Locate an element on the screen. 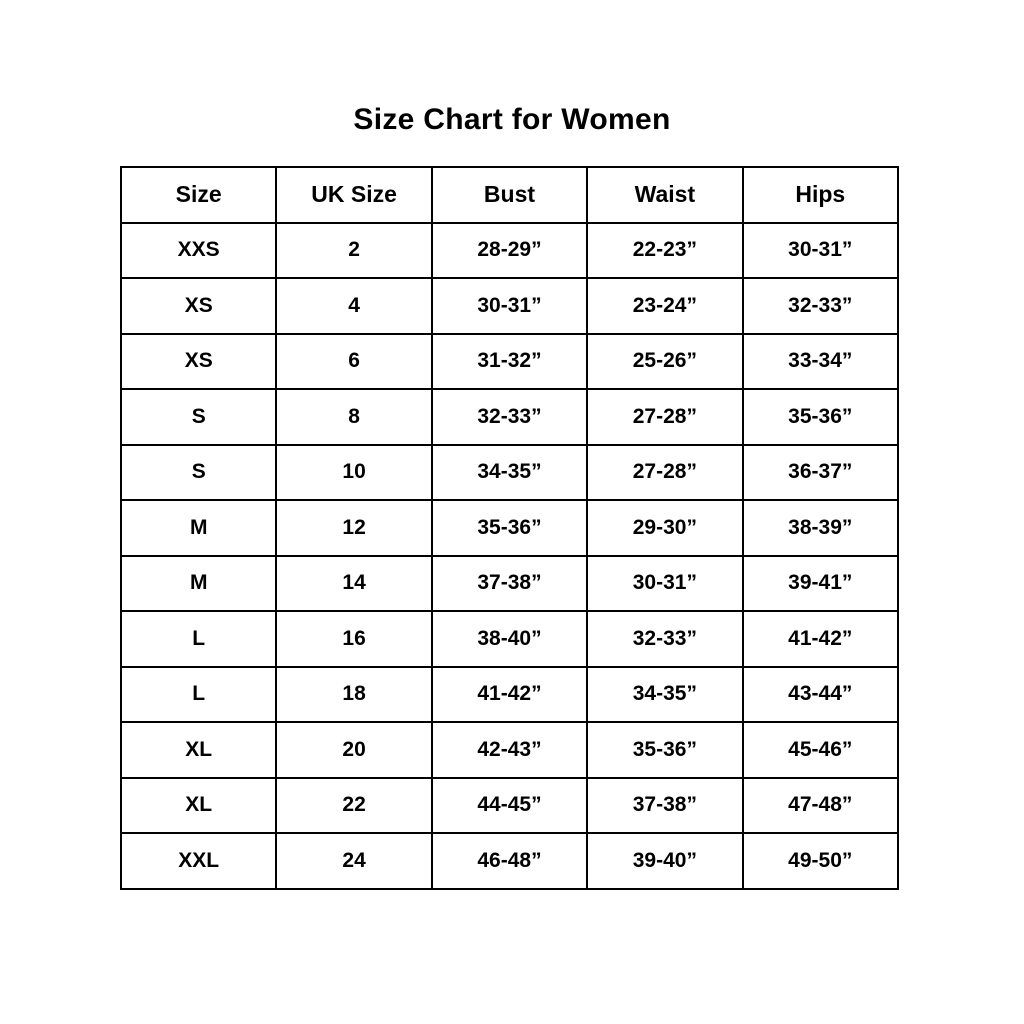  table-cell: 24 is located at coordinates (354, 861).